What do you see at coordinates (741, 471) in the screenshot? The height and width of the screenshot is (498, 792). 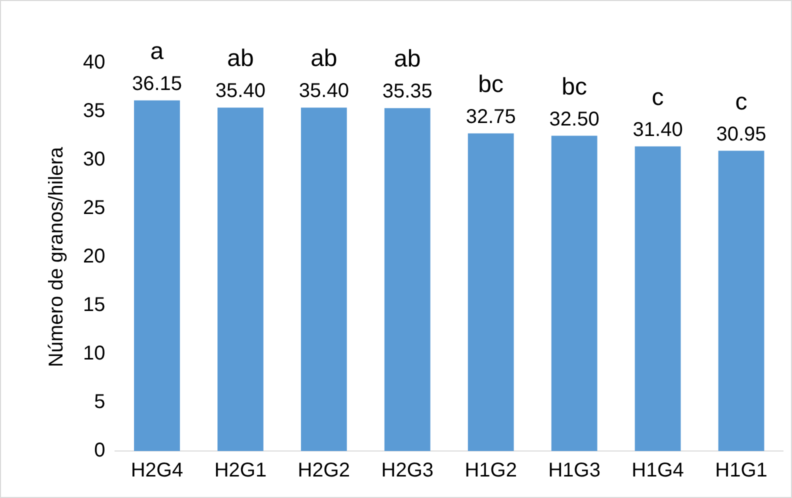 I see `x-tick-label: H1G1` at bounding box center [741, 471].